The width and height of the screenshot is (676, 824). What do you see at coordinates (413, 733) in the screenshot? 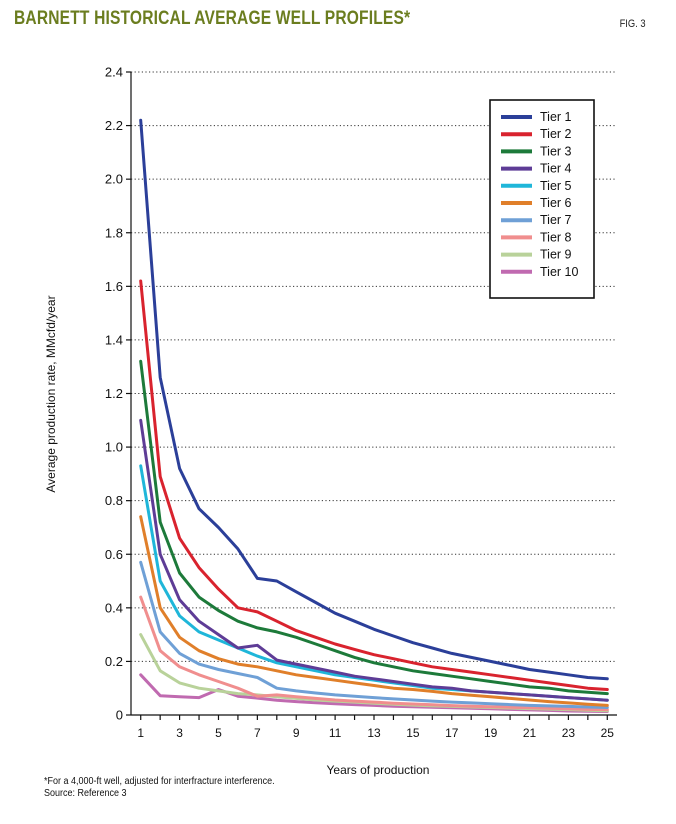
I see `x-tick-label: 15` at bounding box center [413, 733].